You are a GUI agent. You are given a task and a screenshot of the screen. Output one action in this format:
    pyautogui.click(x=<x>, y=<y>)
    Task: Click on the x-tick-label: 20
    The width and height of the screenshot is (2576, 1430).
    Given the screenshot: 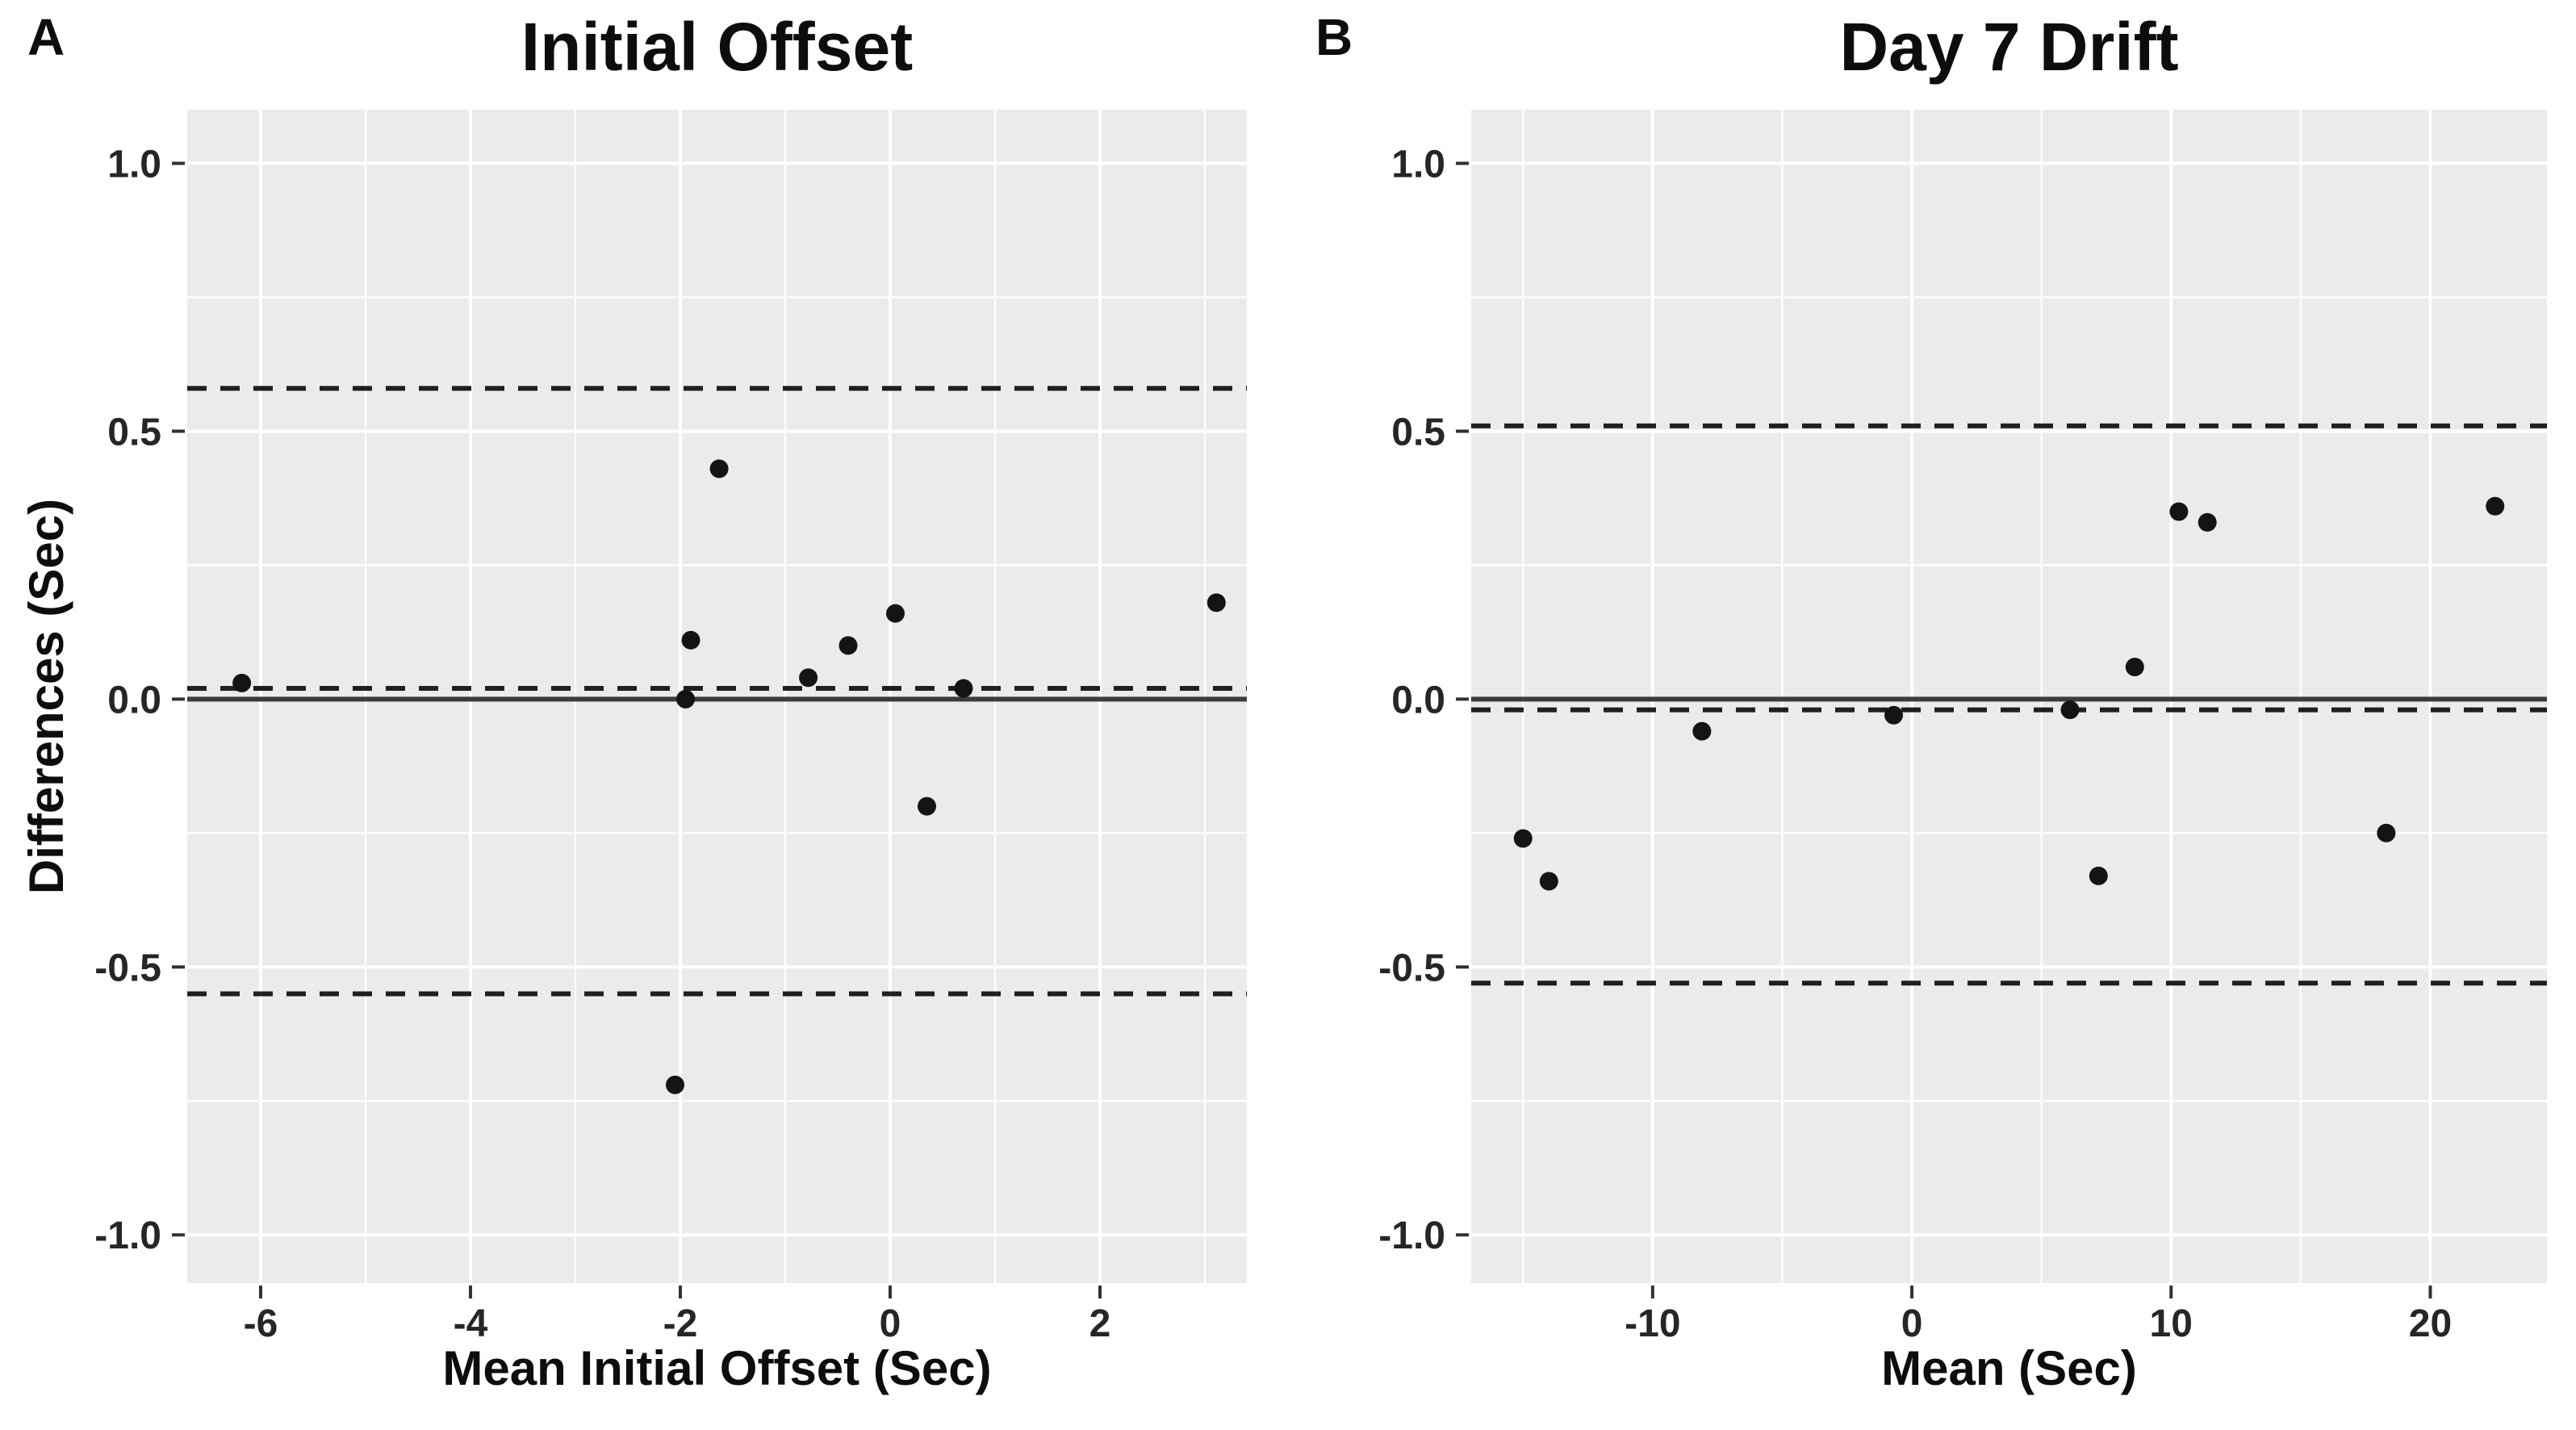 What is the action you would take?
    pyautogui.click(x=2430, y=1323)
    